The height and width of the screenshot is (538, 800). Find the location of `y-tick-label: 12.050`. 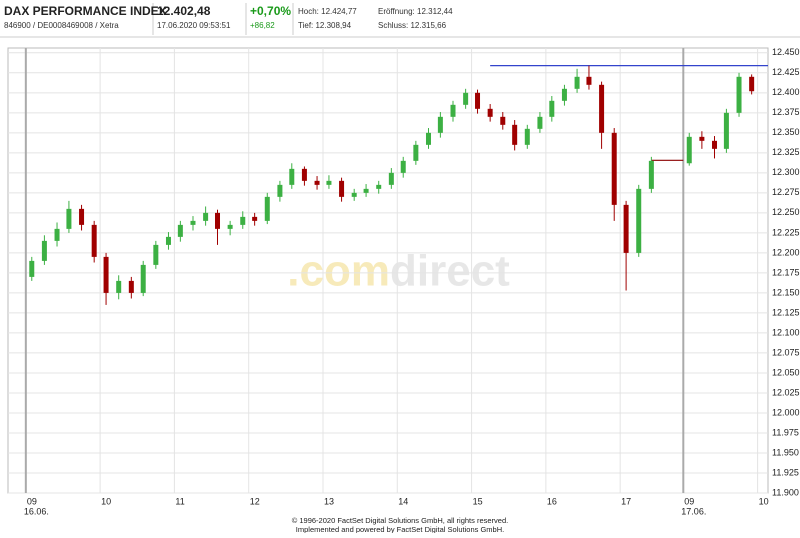

y-tick-label: 12.050 is located at coordinates (786, 372).